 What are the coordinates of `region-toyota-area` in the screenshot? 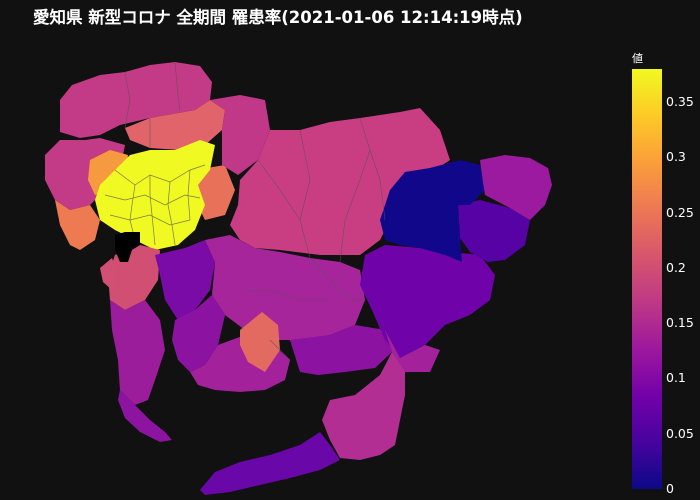 It's located at (340, 181).